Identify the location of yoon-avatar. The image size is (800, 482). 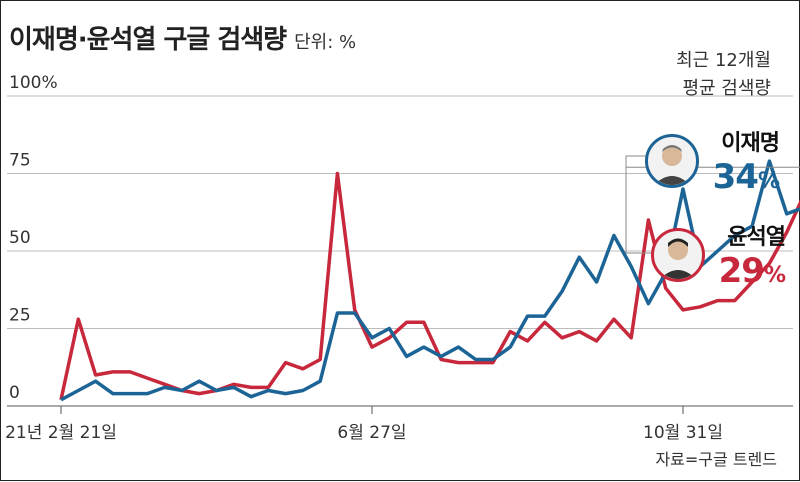
(677, 255).